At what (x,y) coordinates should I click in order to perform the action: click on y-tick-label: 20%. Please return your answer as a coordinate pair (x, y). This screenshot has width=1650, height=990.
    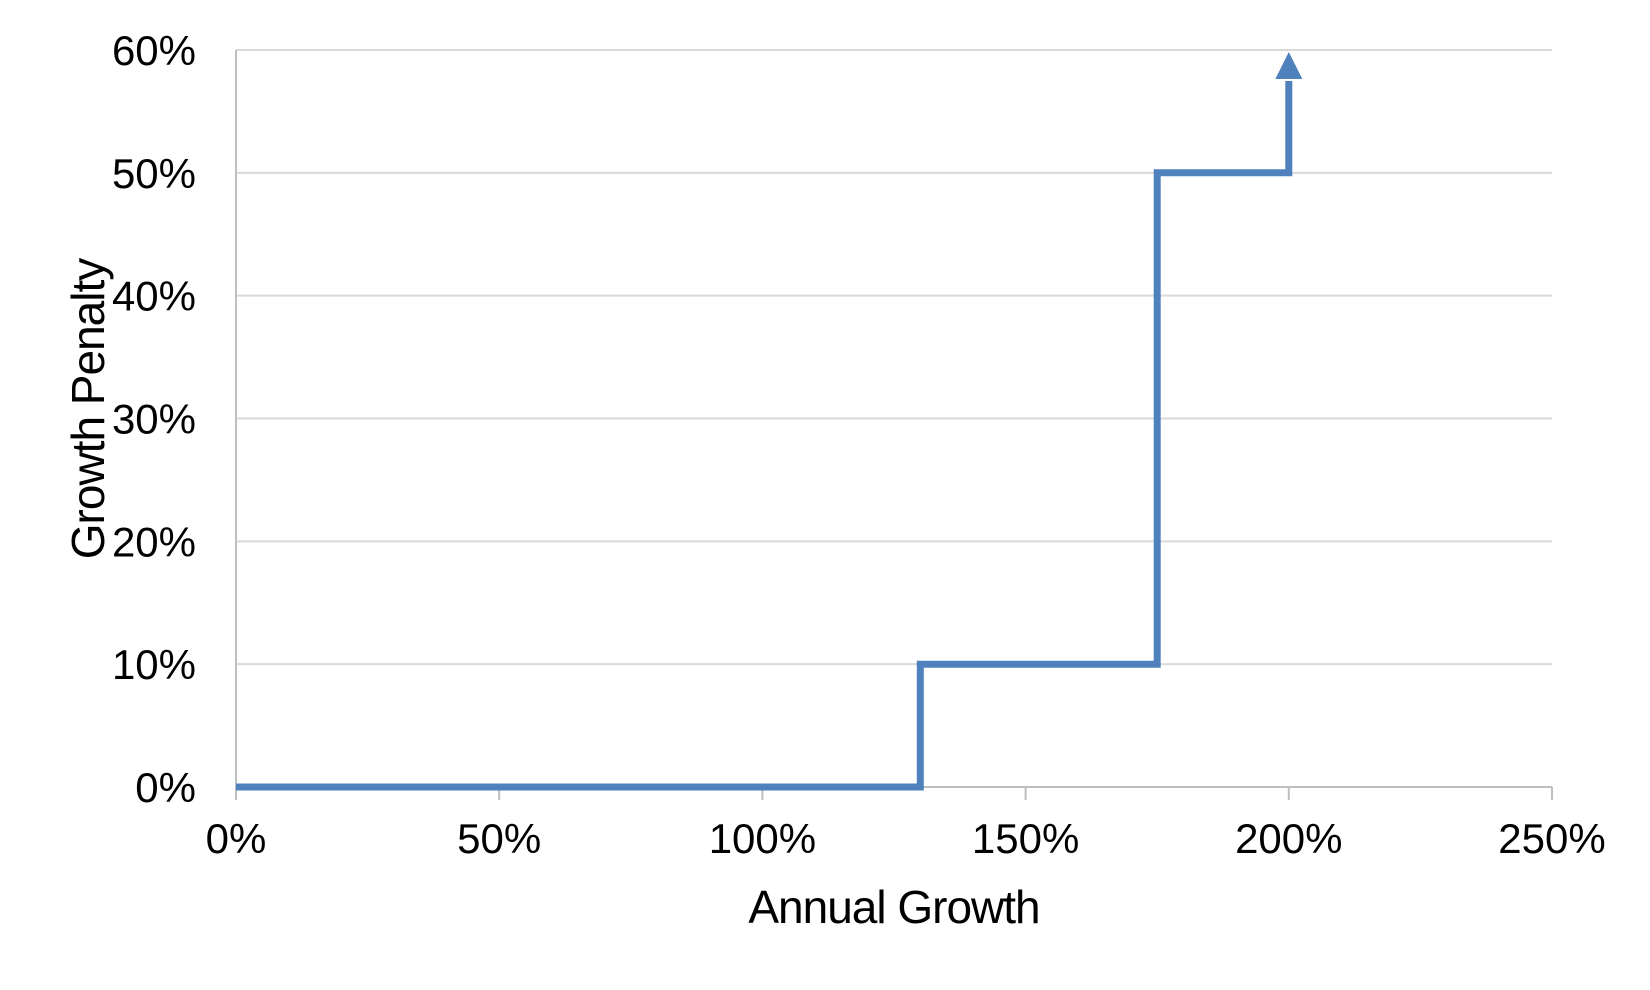
    Looking at the image, I should click on (154, 541).